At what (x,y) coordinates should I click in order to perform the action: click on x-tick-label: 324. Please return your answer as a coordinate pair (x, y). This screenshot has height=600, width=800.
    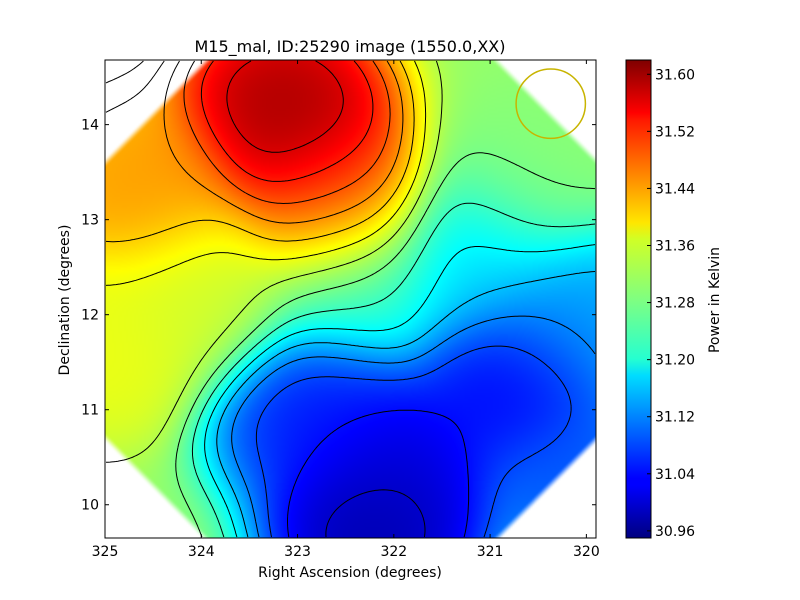
    Looking at the image, I should click on (201, 552).